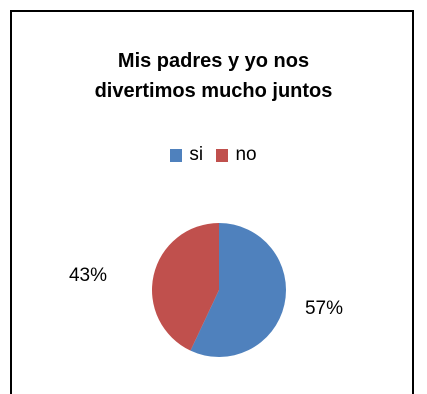 This screenshot has width=427, height=394. What do you see at coordinates (186, 155) in the screenshot?
I see `legend-item-si: si` at bounding box center [186, 155].